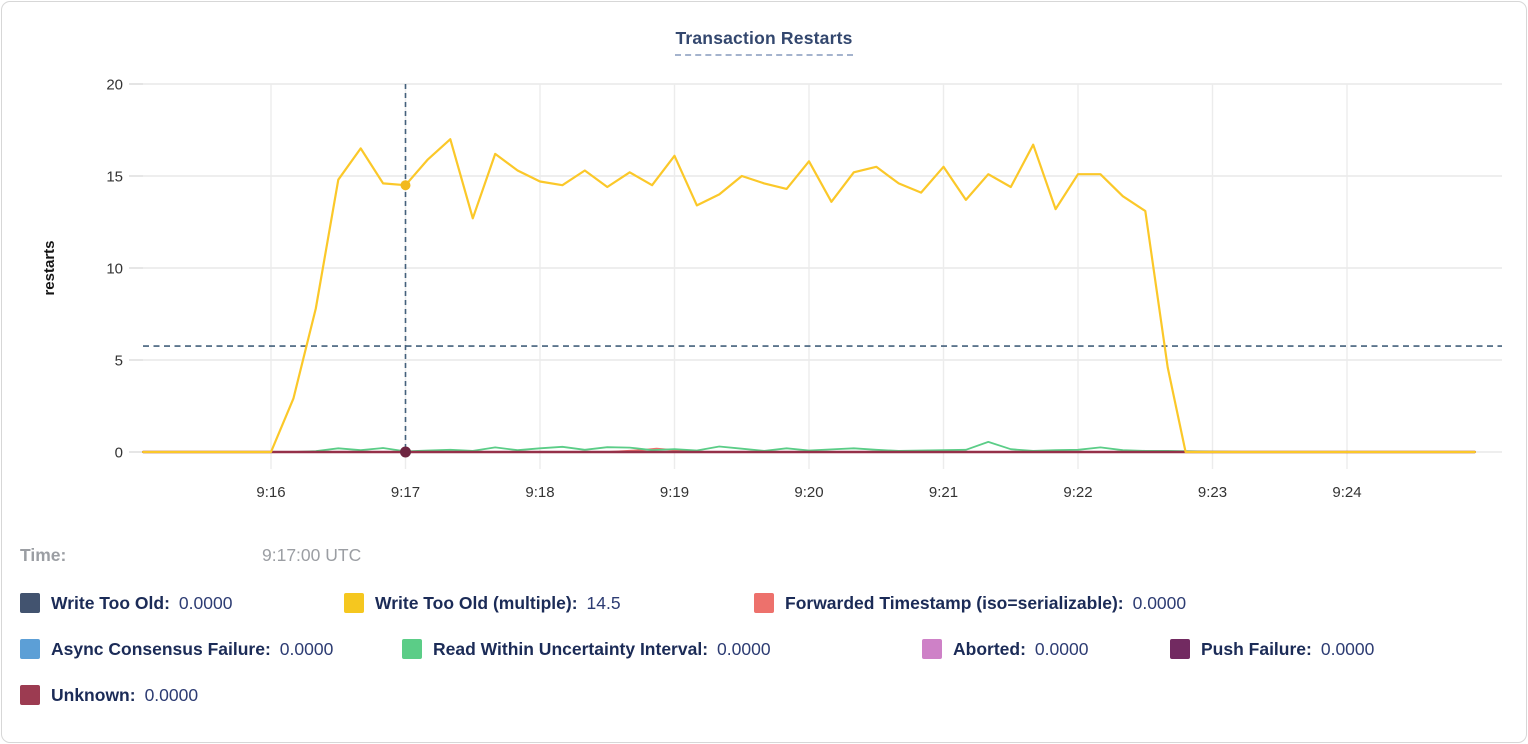 This screenshot has height=744, width=1528. Describe the element at coordinates (405, 185) in the screenshot. I see `crosshair-dot-write-too-old-multiple` at that location.